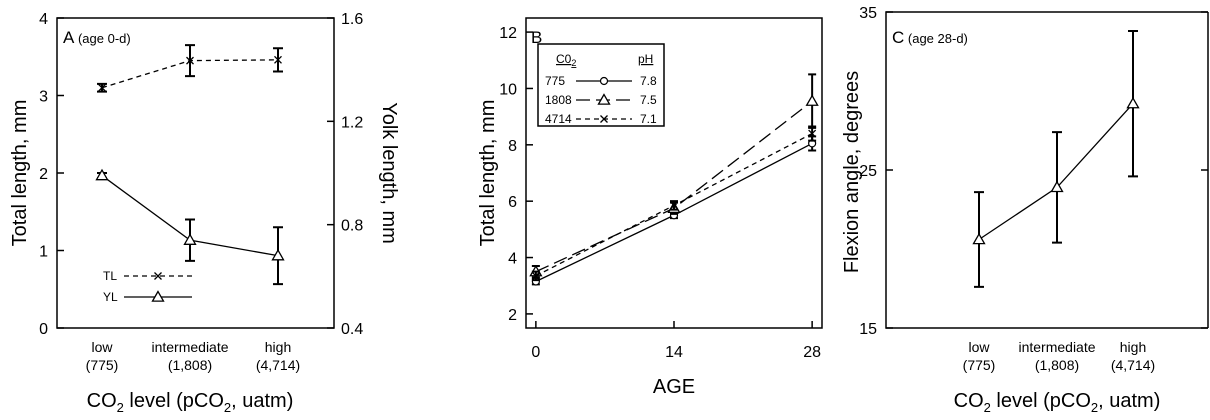 Image resolution: width=1210 pixels, height=420 pixels. What do you see at coordinates (43, 252) in the screenshot?
I see `y-tick-label: 1` at bounding box center [43, 252].